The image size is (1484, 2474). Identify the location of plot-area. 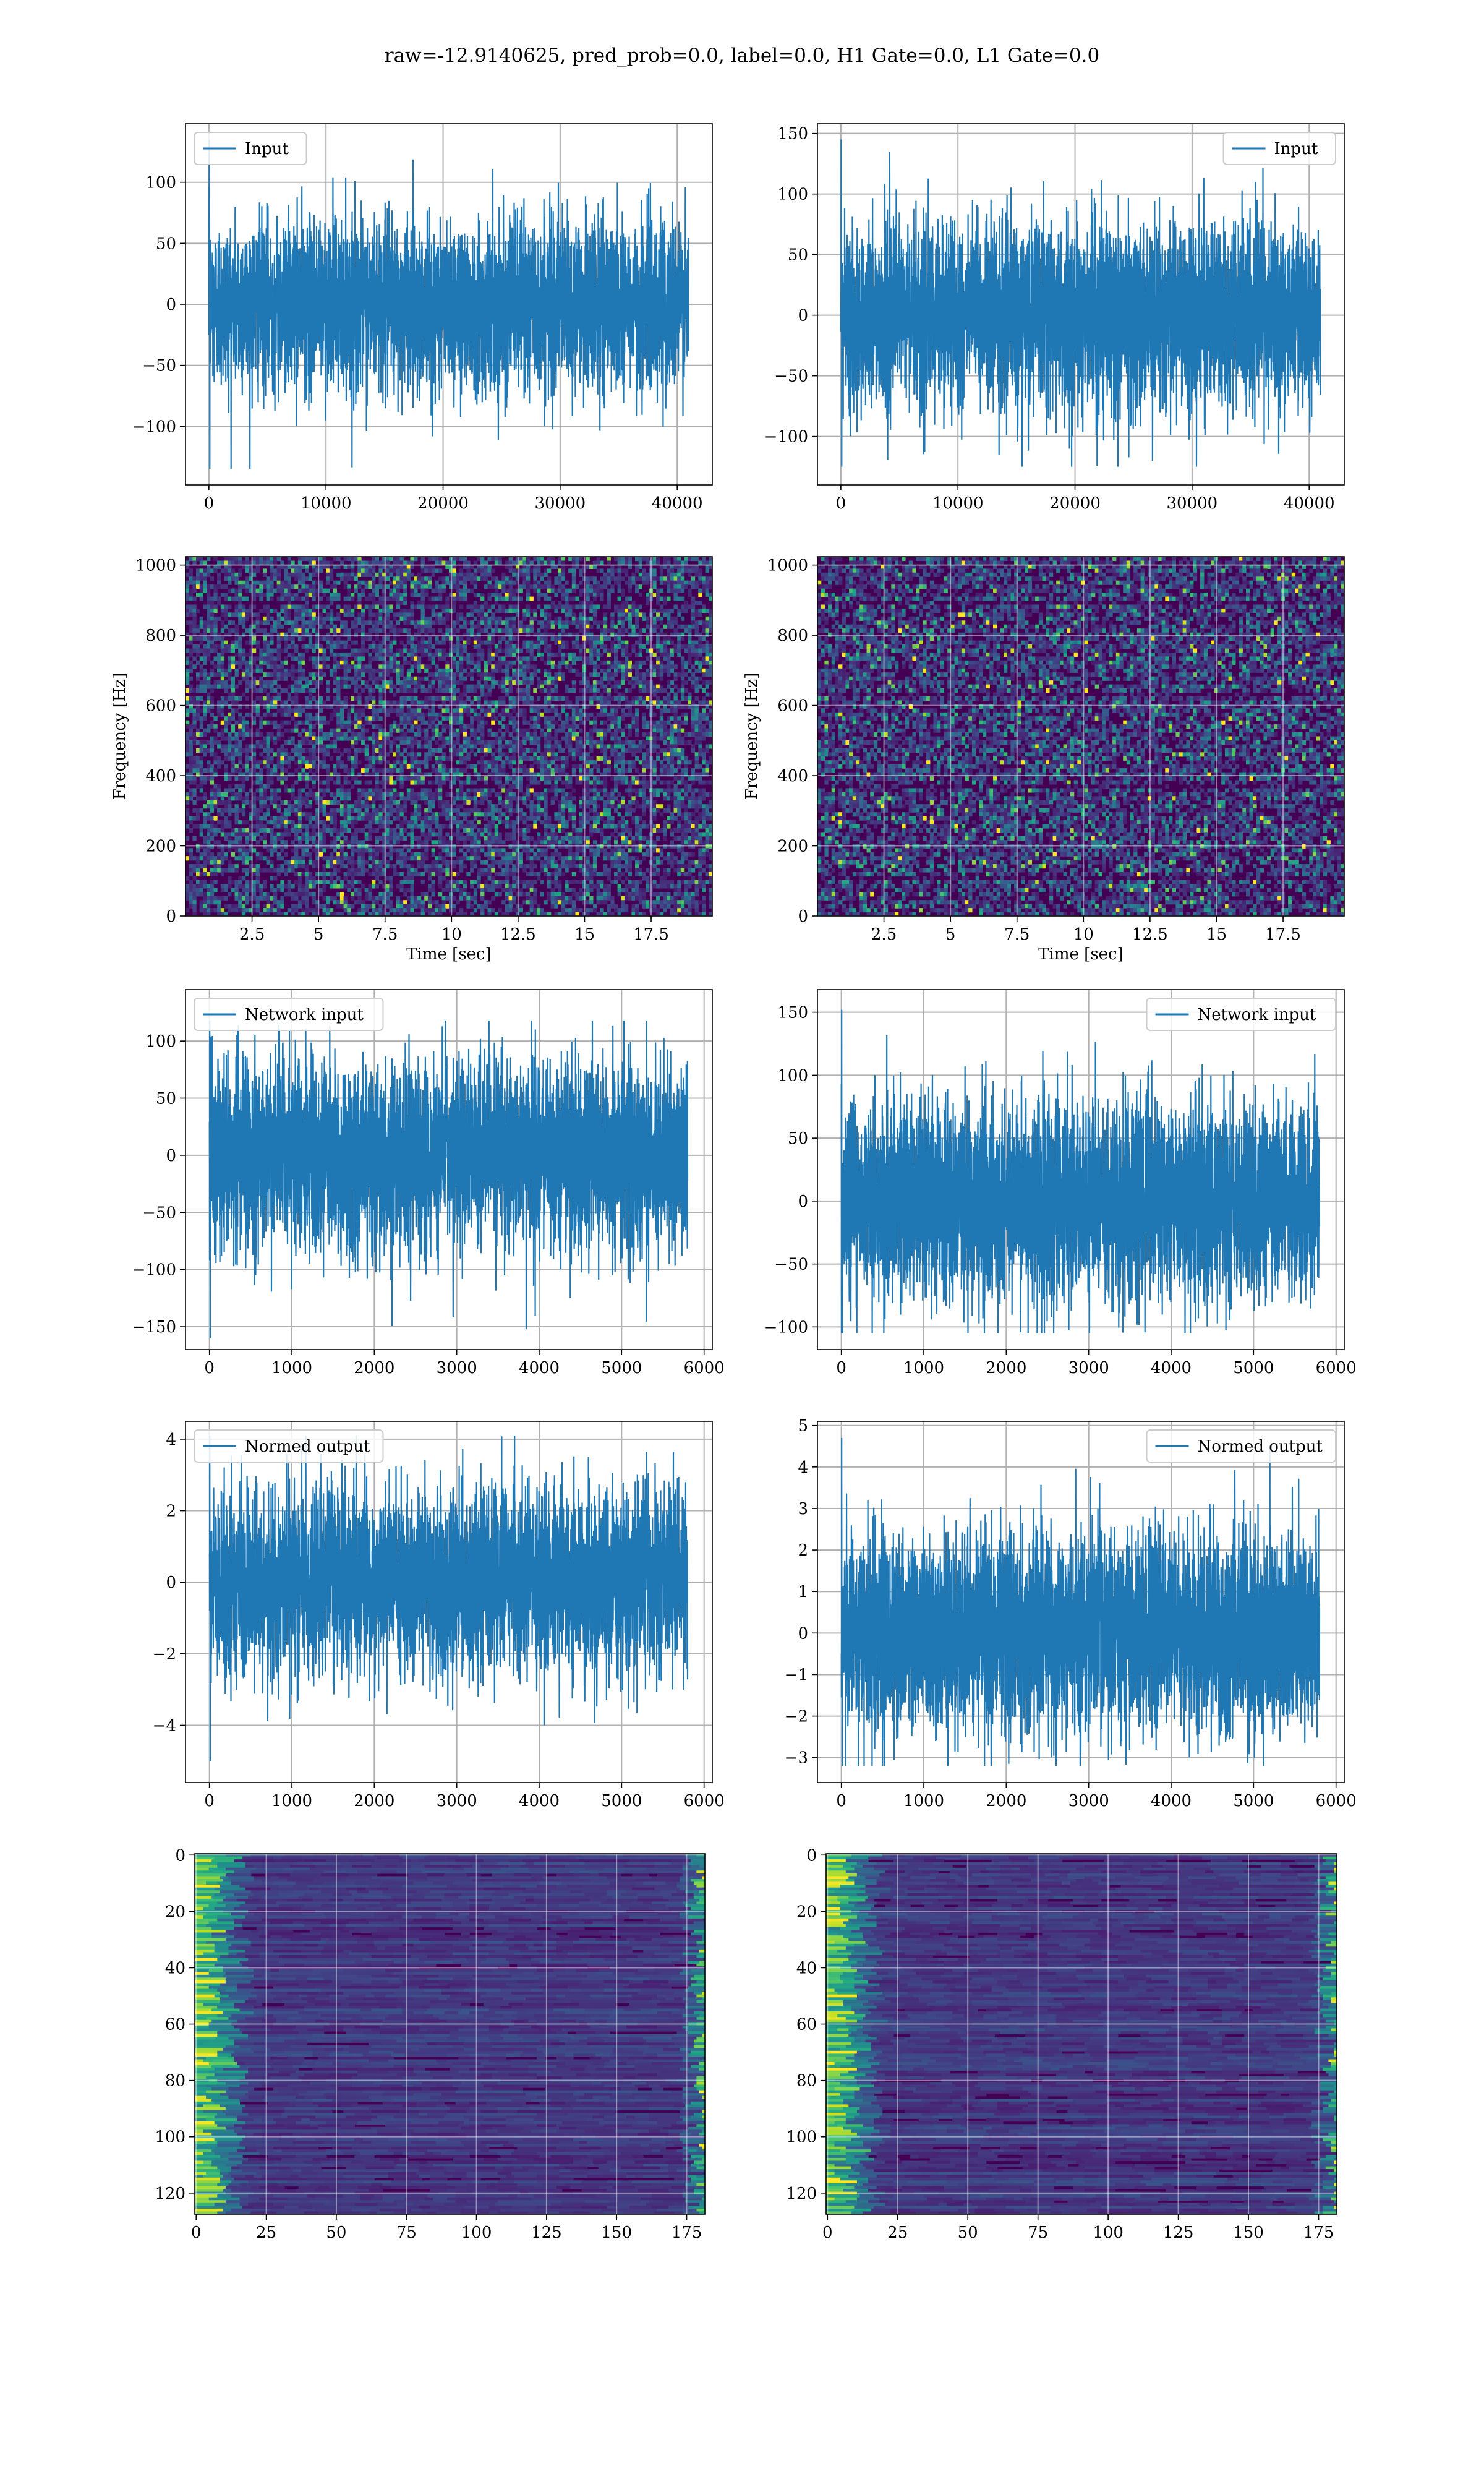
(449, 736).